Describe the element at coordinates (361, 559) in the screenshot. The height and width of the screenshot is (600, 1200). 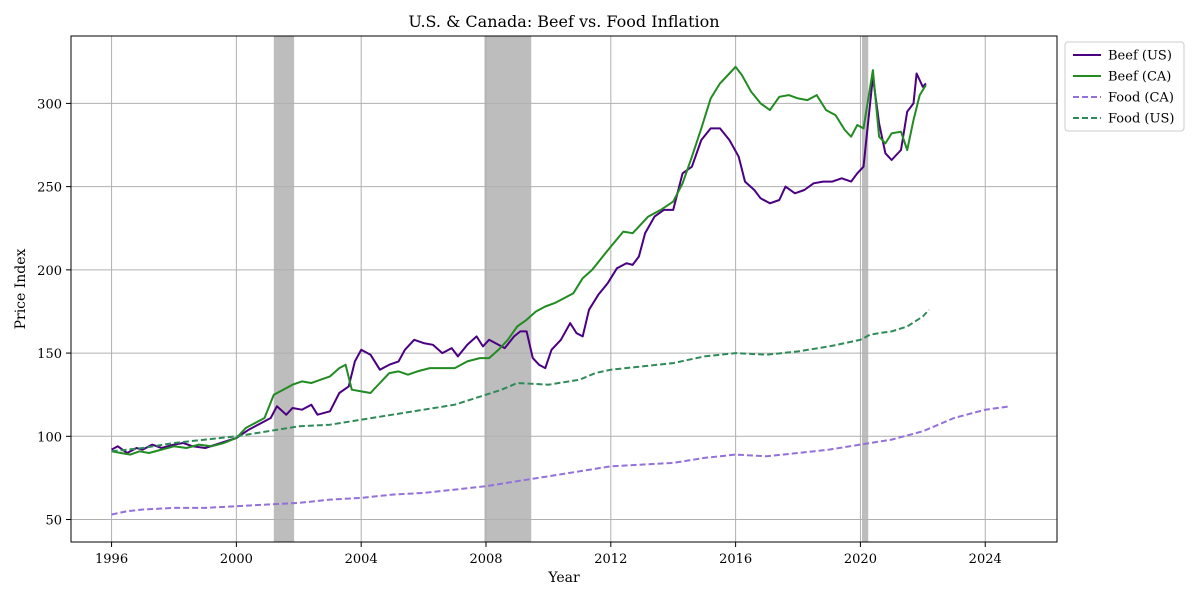
I see `x-tick-label: 2004` at that location.